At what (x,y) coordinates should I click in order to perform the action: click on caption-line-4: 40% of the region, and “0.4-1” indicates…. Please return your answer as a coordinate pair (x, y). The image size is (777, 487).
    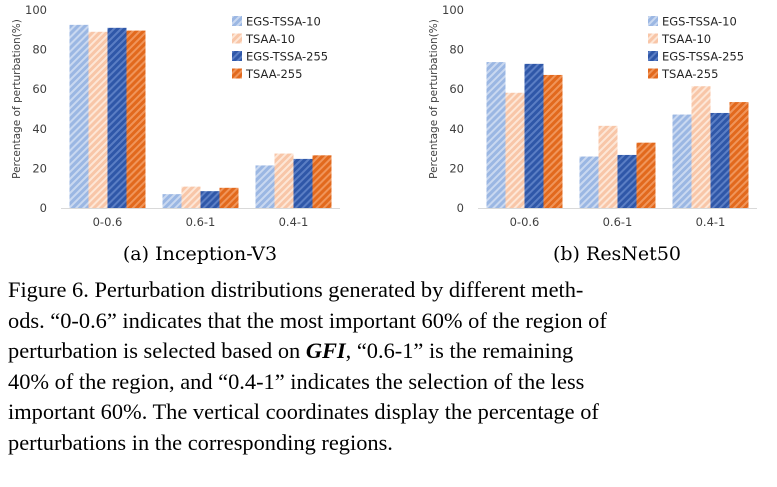
    Looking at the image, I should click on (296, 381).